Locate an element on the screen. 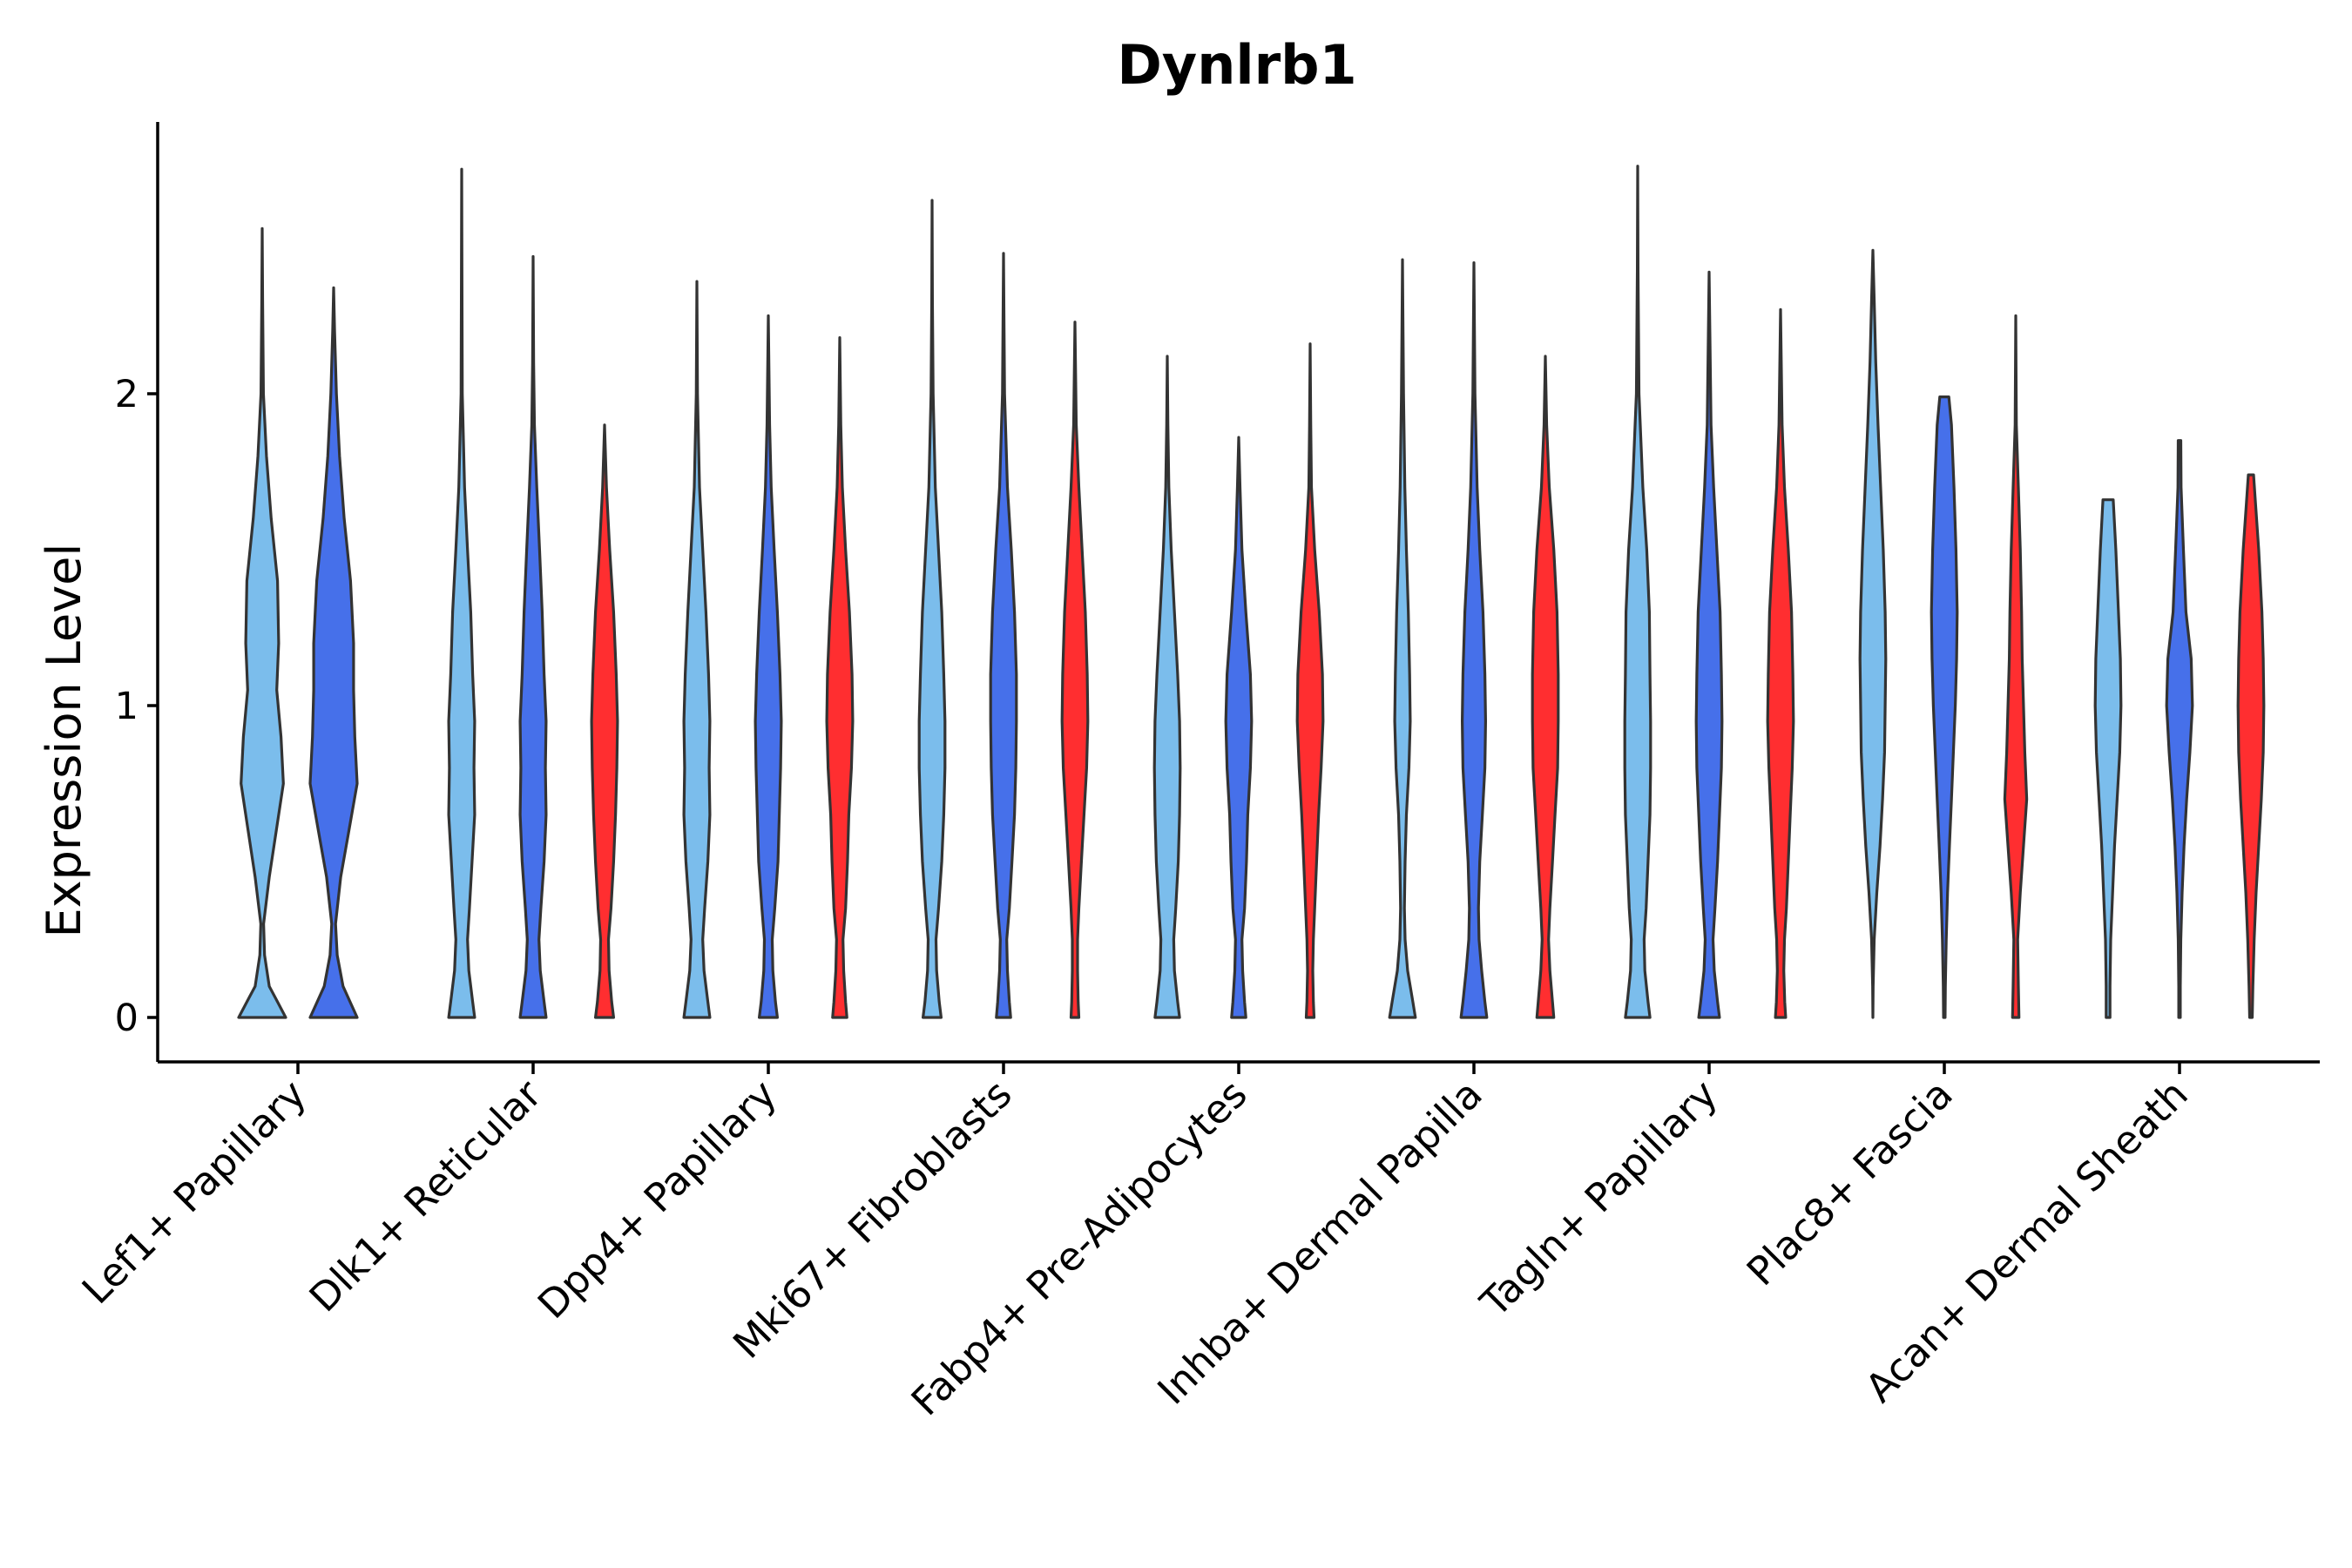  violin-acan-dermal-sheath-s1 is located at coordinates (2108, 758).